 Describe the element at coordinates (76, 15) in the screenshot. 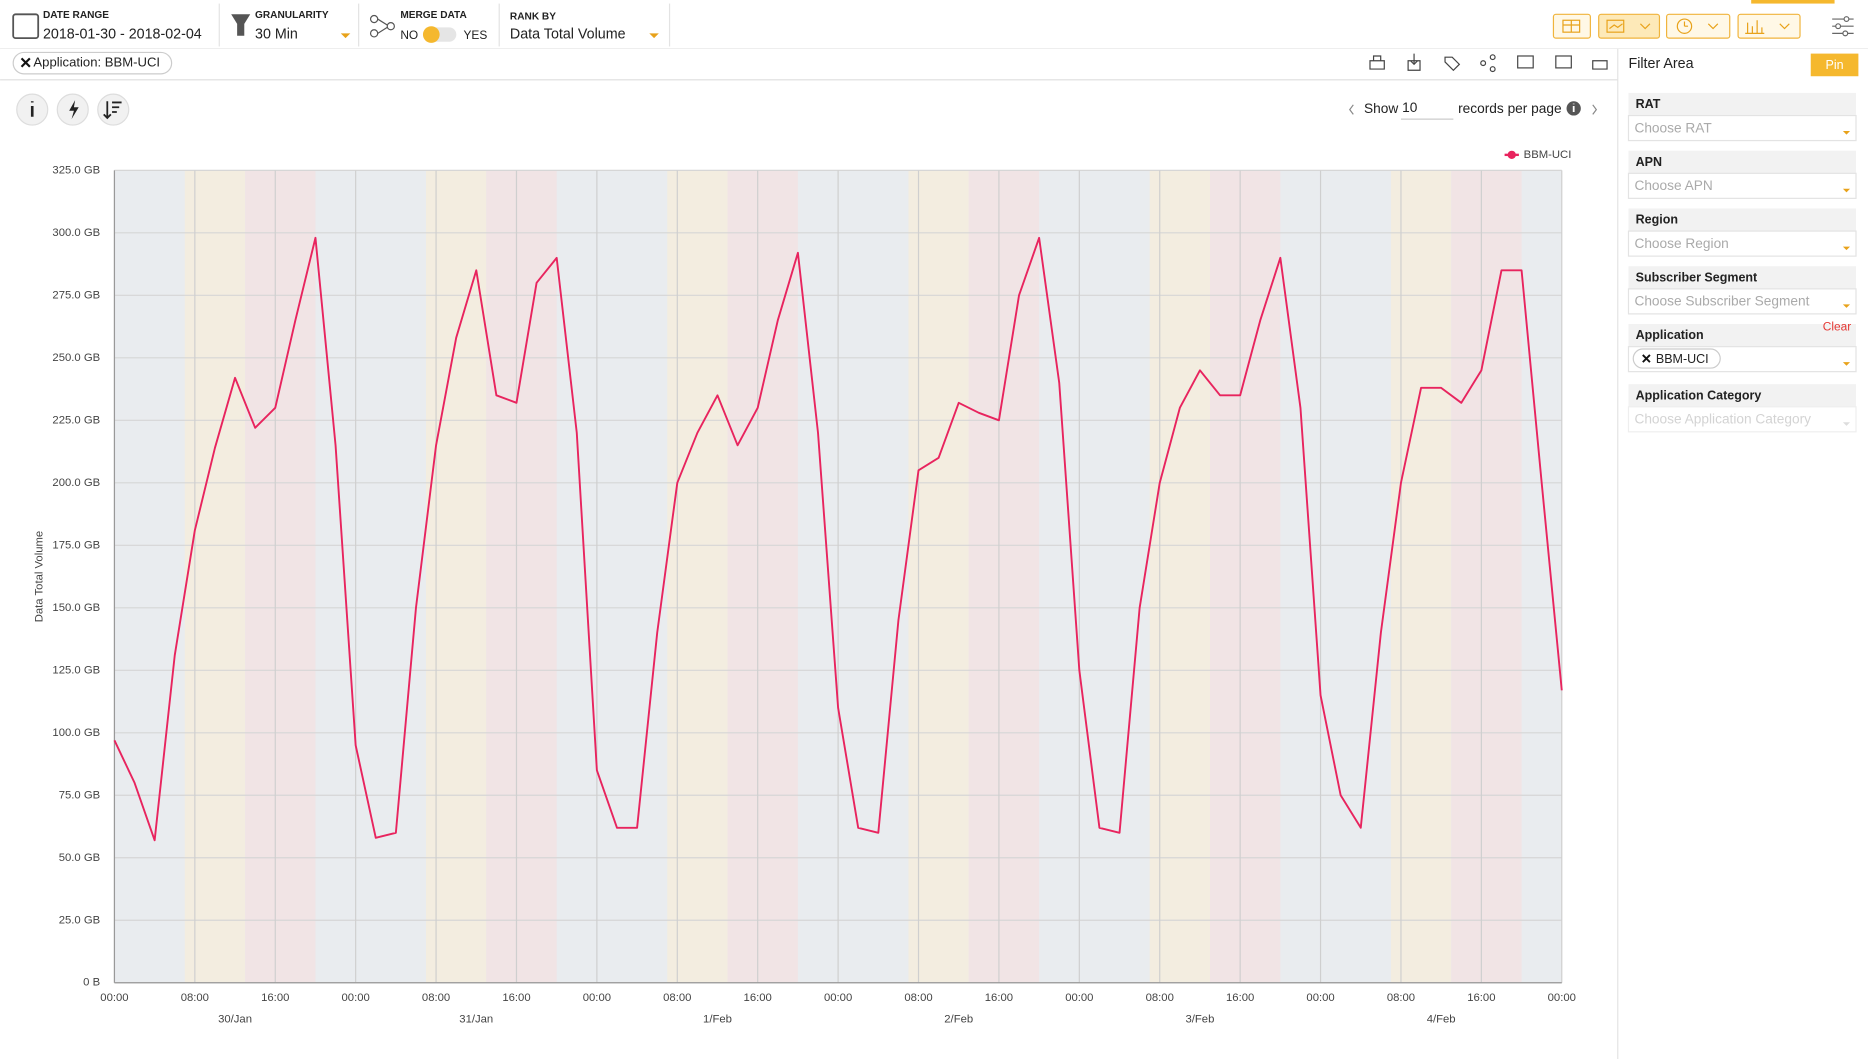

I see `date-range-label: DATE RANGE` at that location.